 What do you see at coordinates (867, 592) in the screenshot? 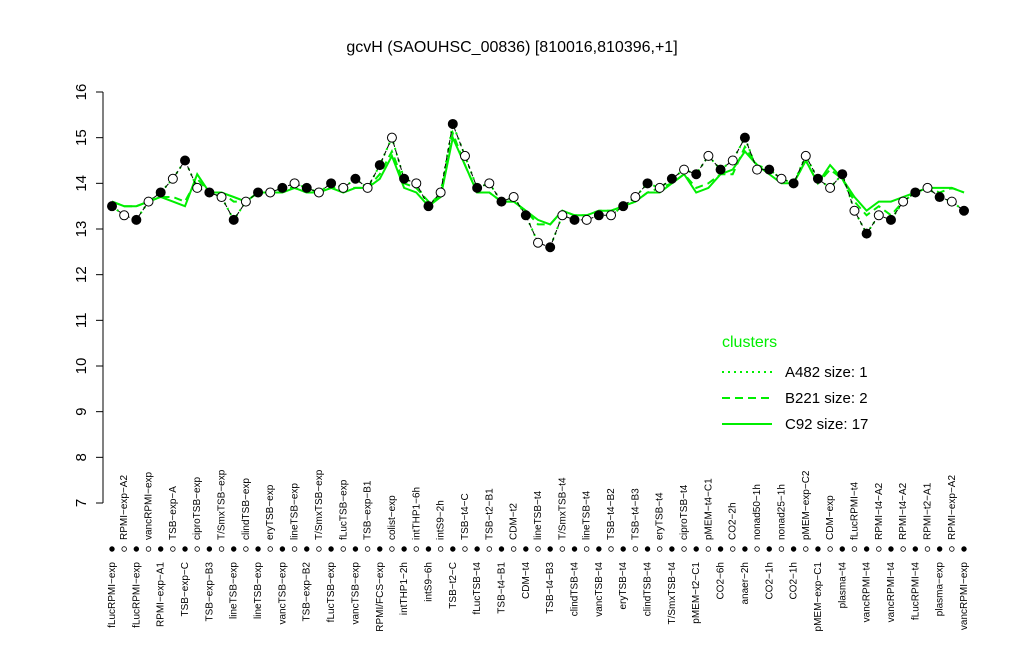
I see `x-tick-label: vancRPMI−t4` at bounding box center [867, 592].